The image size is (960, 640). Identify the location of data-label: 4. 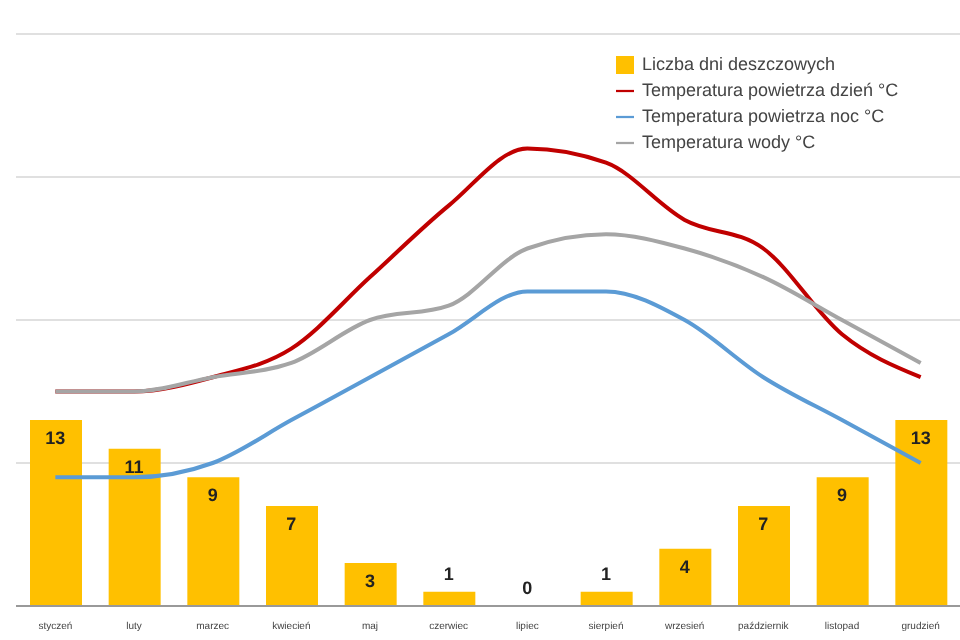
(684, 566).